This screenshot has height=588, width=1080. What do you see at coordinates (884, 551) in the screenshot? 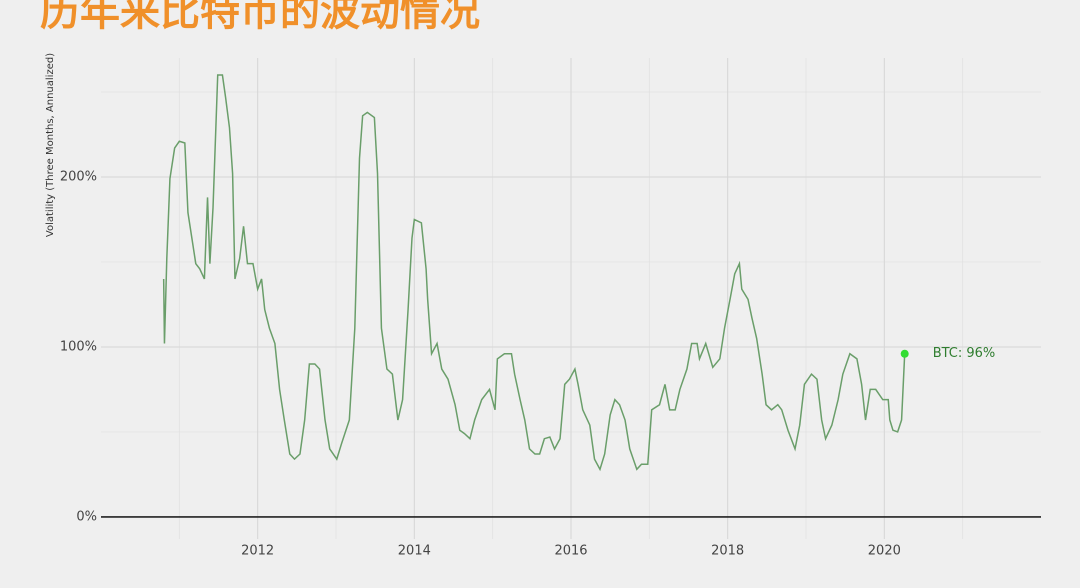
I see `x-tick-label: 2020` at bounding box center [884, 551].